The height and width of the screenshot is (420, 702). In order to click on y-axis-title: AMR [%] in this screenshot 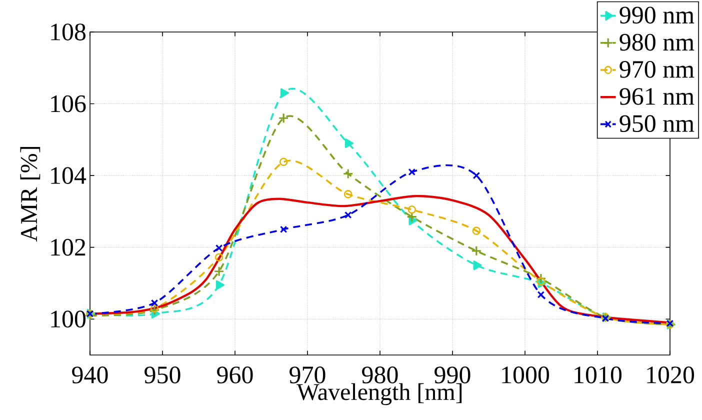, I will do `click(30, 194)`.